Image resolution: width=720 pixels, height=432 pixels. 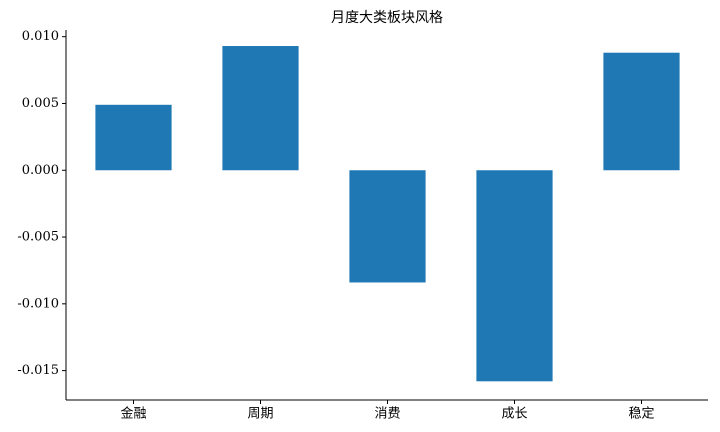 What do you see at coordinates (40, 36) in the screenshot?
I see `y-tick-label: 0.010` at bounding box center [40, 36].